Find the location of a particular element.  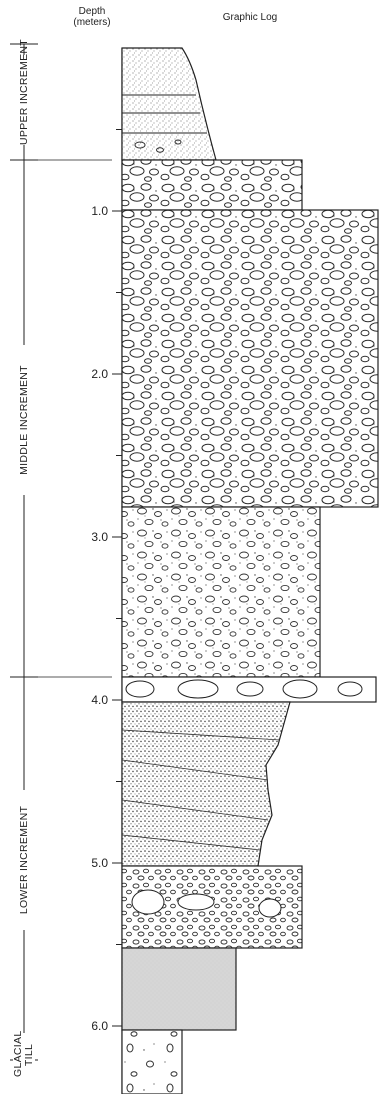

depth-axis-header: Depth (meters) is located at coordinates (92, 17).